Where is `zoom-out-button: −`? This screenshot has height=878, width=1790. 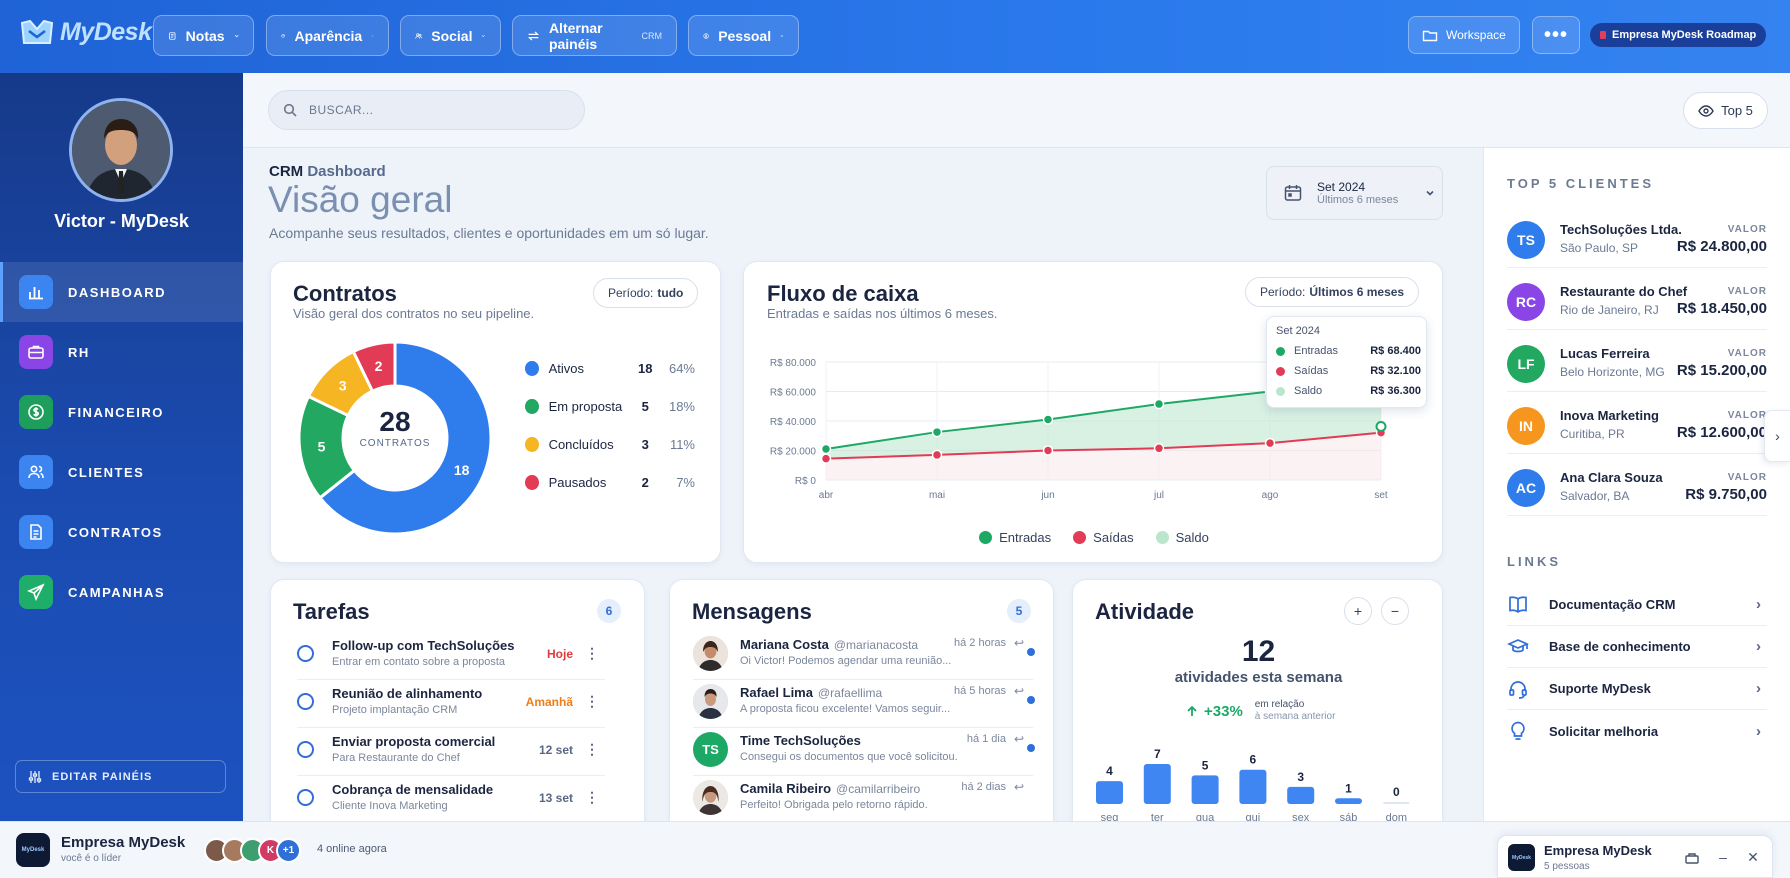 zoom-out-button: − is located at coordinates (1395, 611).